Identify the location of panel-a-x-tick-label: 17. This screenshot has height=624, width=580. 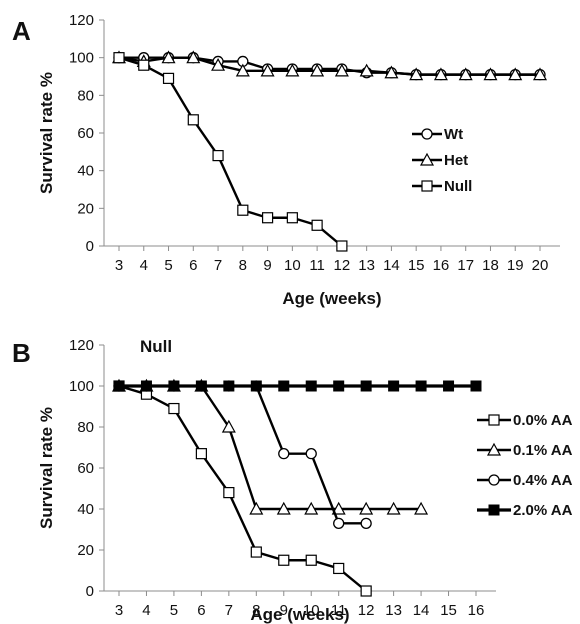
(465, 265).